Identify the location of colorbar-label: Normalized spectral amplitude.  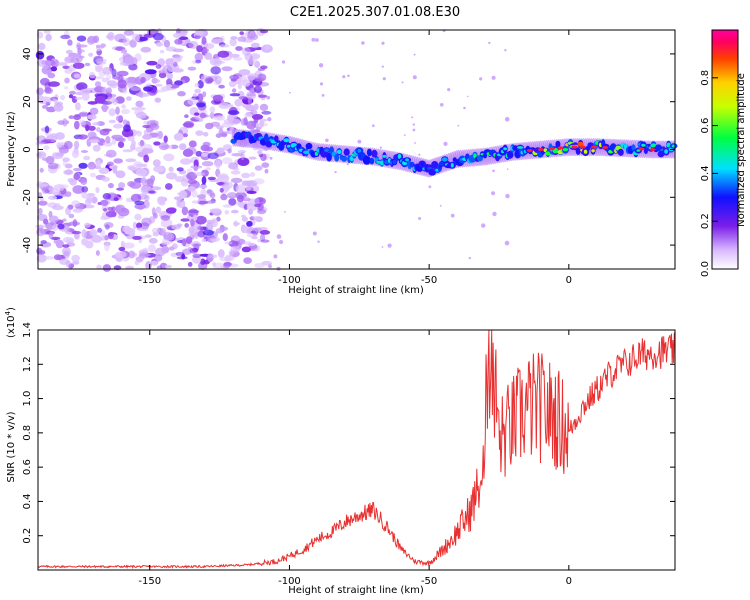
(741, 150).